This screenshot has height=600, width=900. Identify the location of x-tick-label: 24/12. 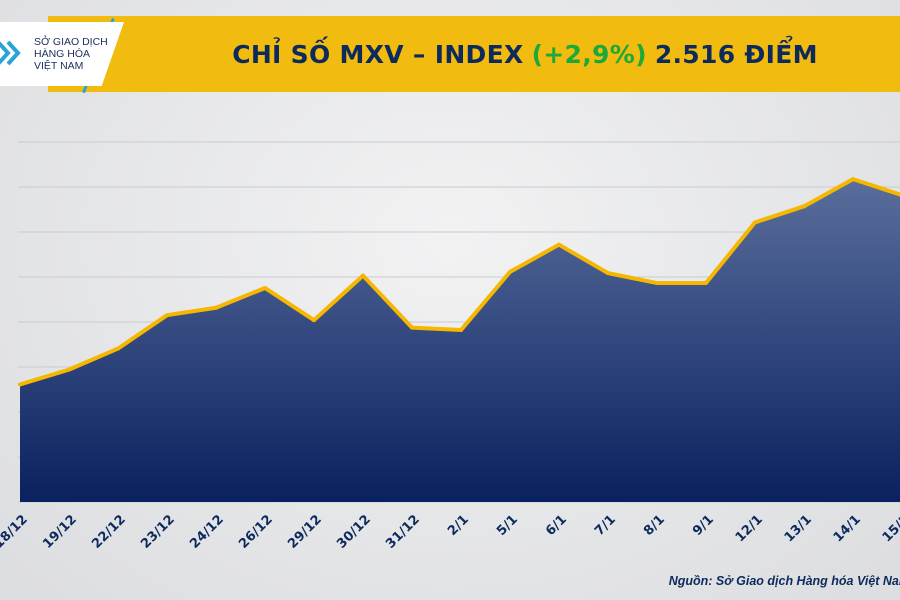
(207, 532).